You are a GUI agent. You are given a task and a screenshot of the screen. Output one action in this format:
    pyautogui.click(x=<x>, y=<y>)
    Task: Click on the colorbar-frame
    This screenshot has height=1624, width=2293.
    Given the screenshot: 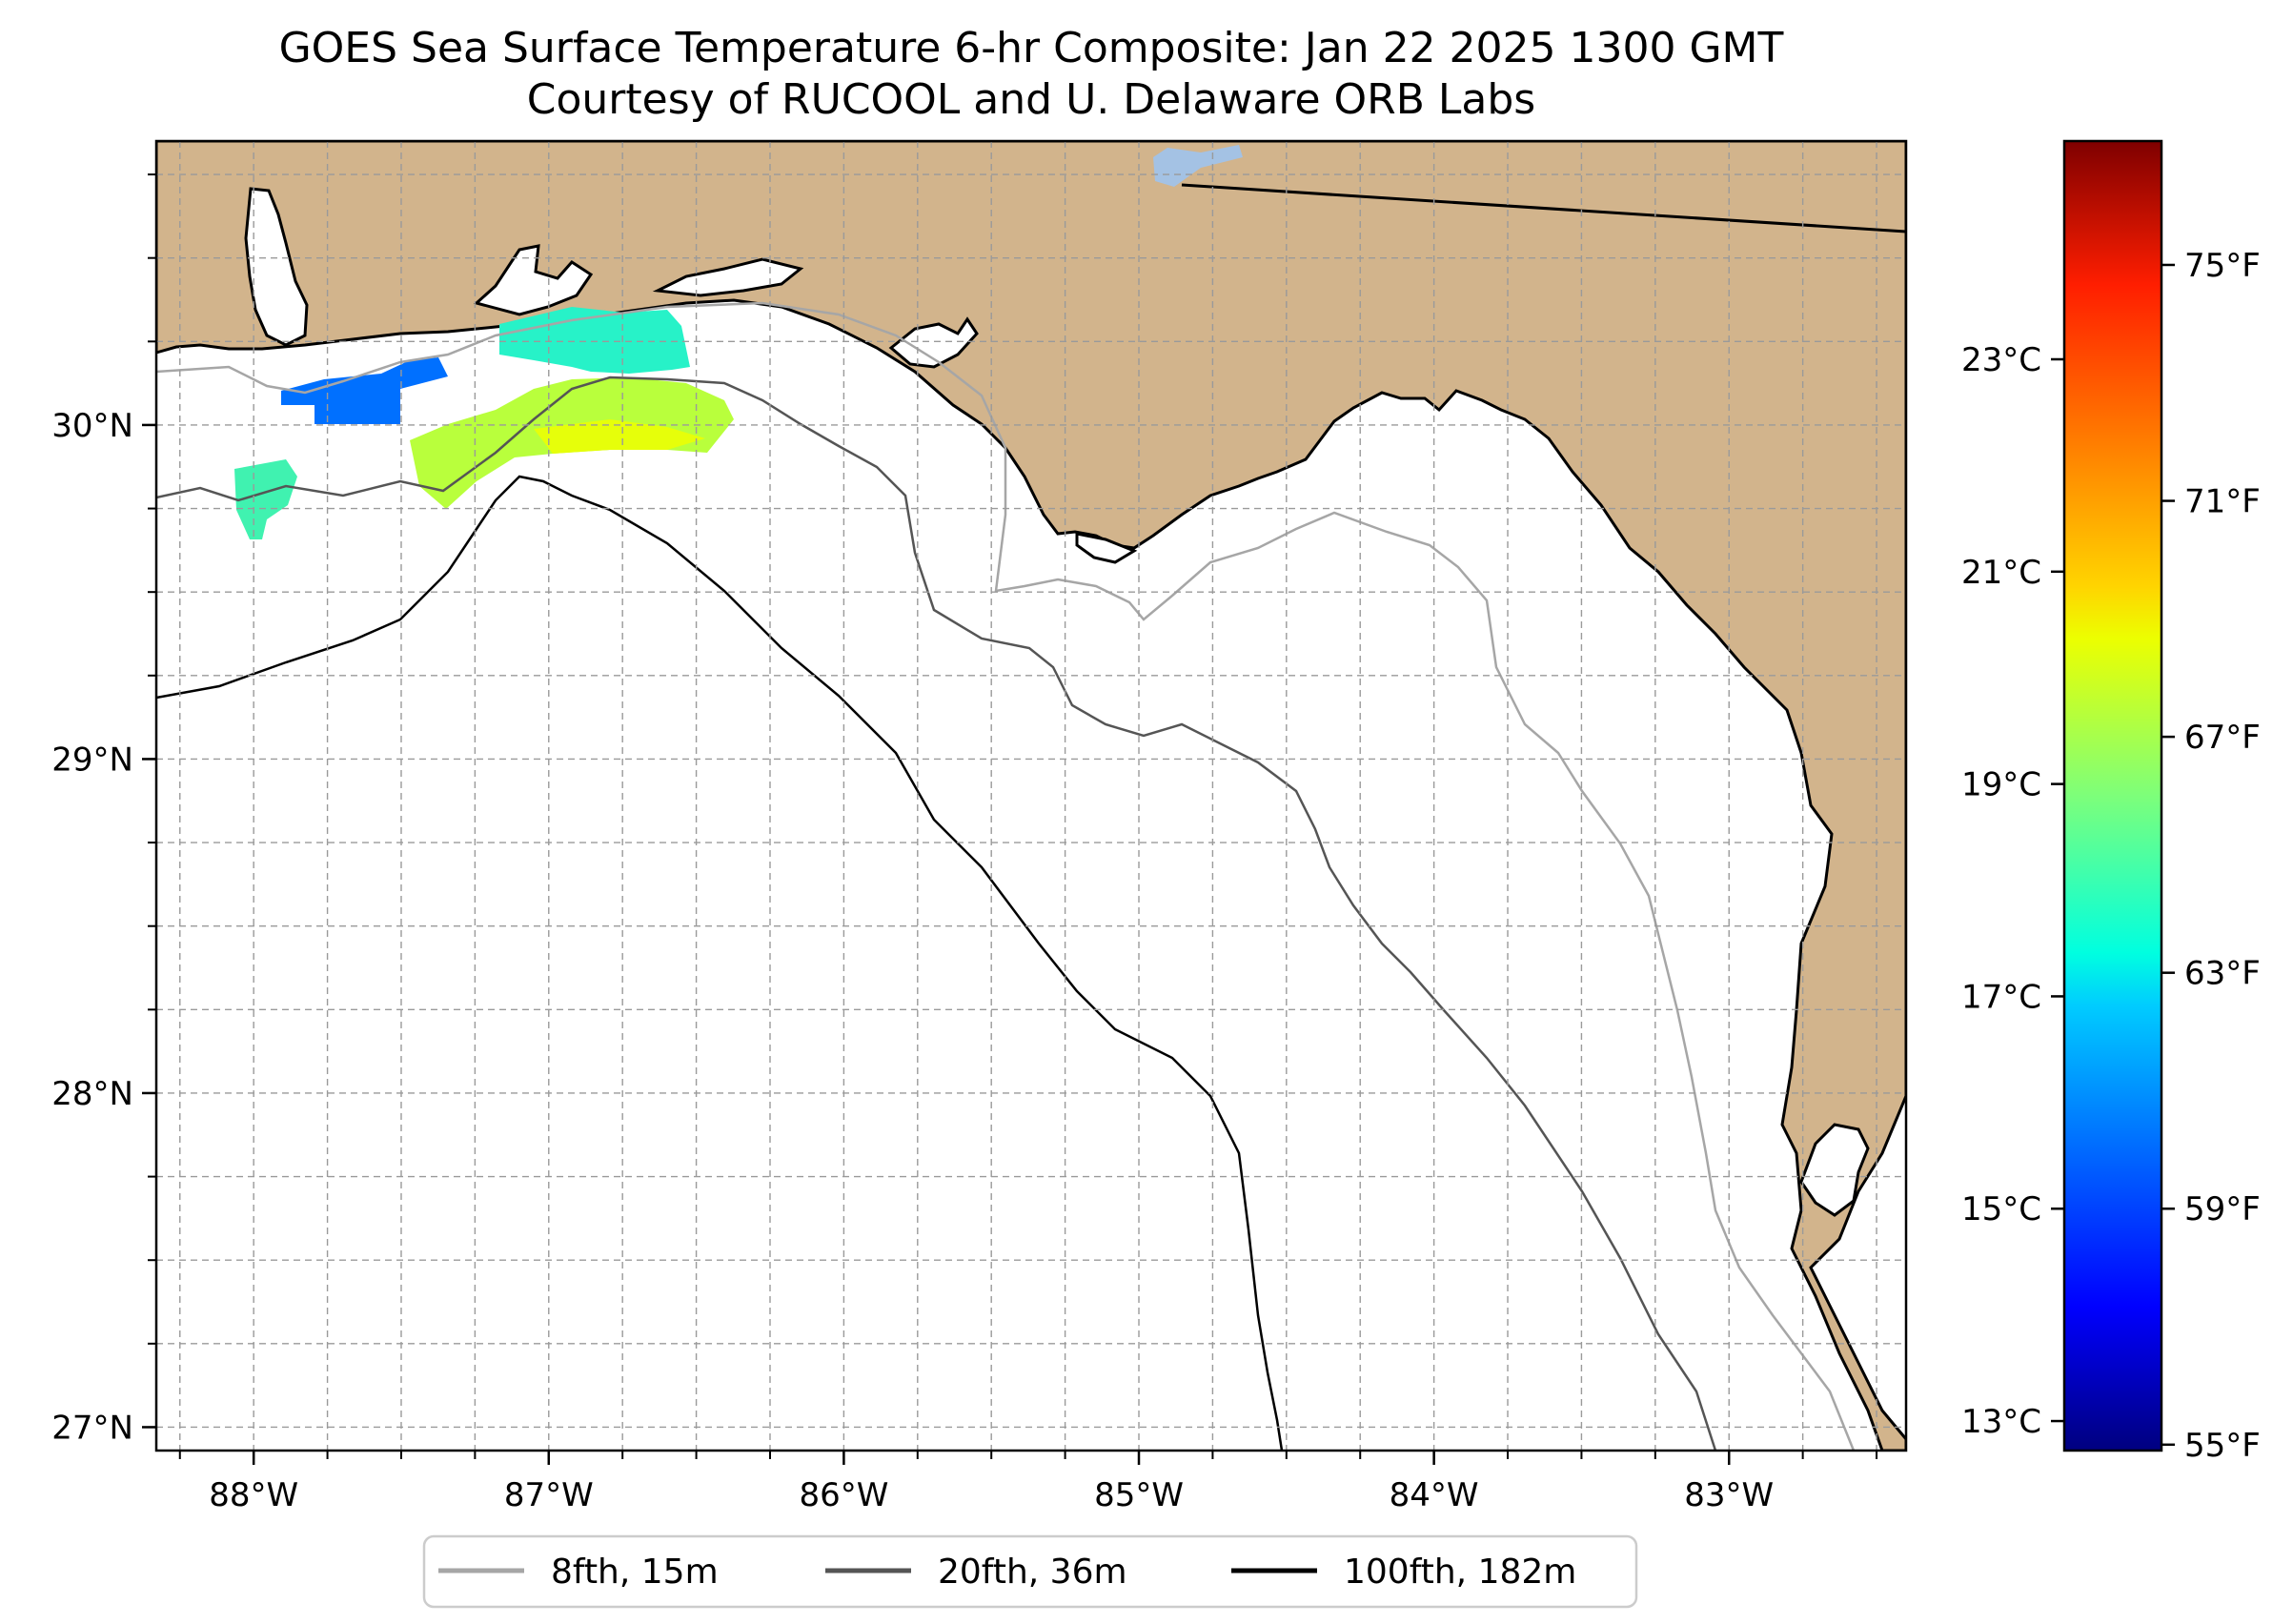 What is the action you would take?
    pyautogui.click(x=2112, y=795)
    